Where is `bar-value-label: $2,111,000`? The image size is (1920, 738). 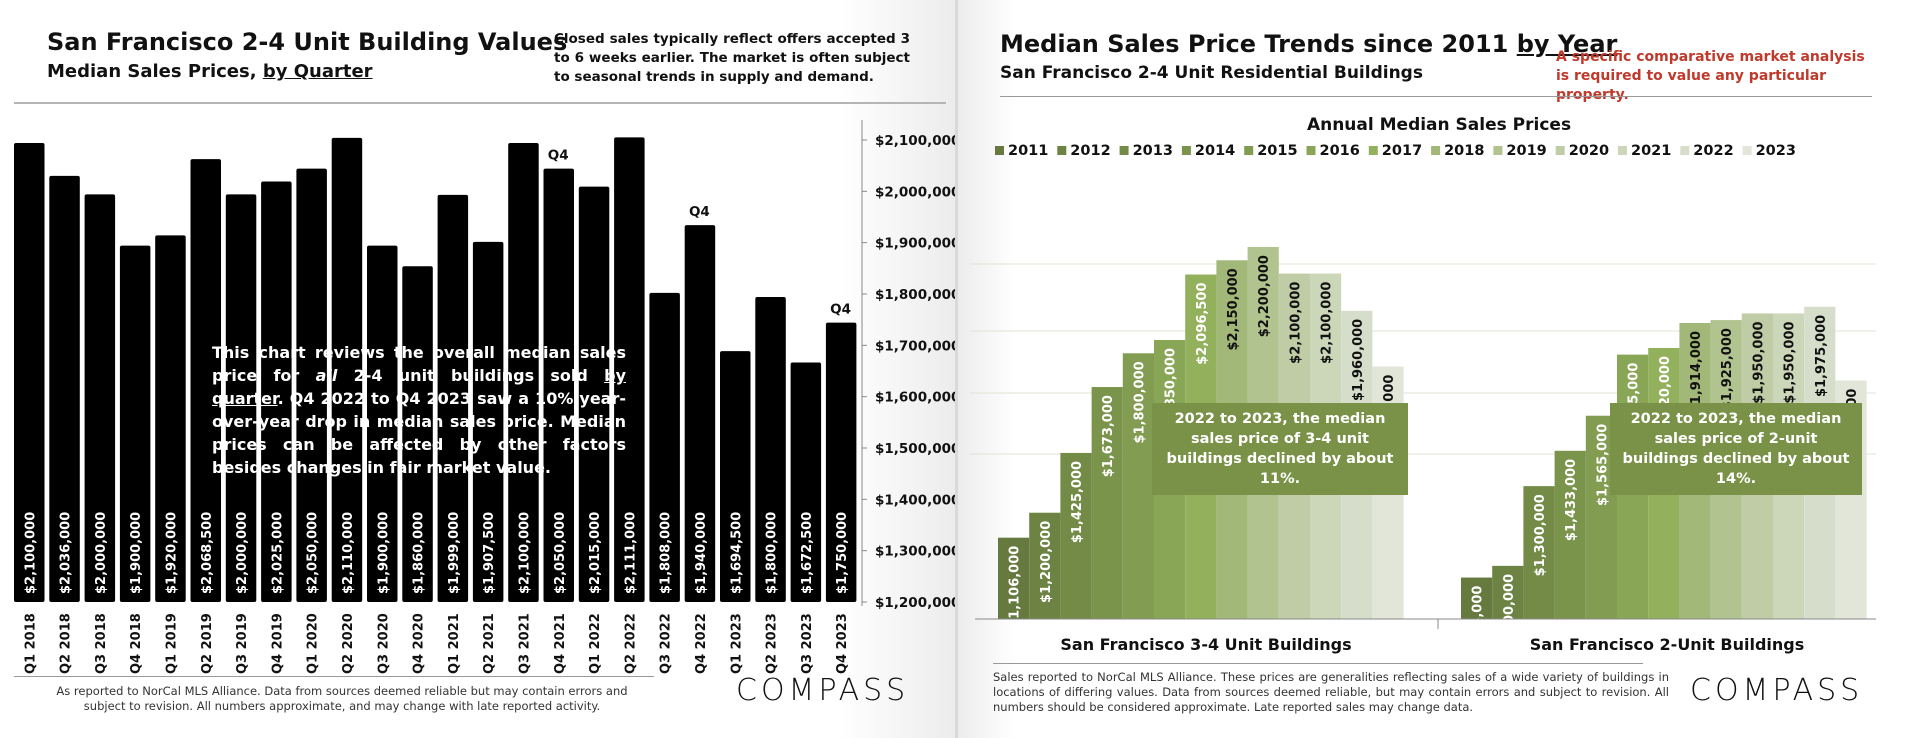 bar-value-label: $2,111,000 is located at coordinates (630, 553).